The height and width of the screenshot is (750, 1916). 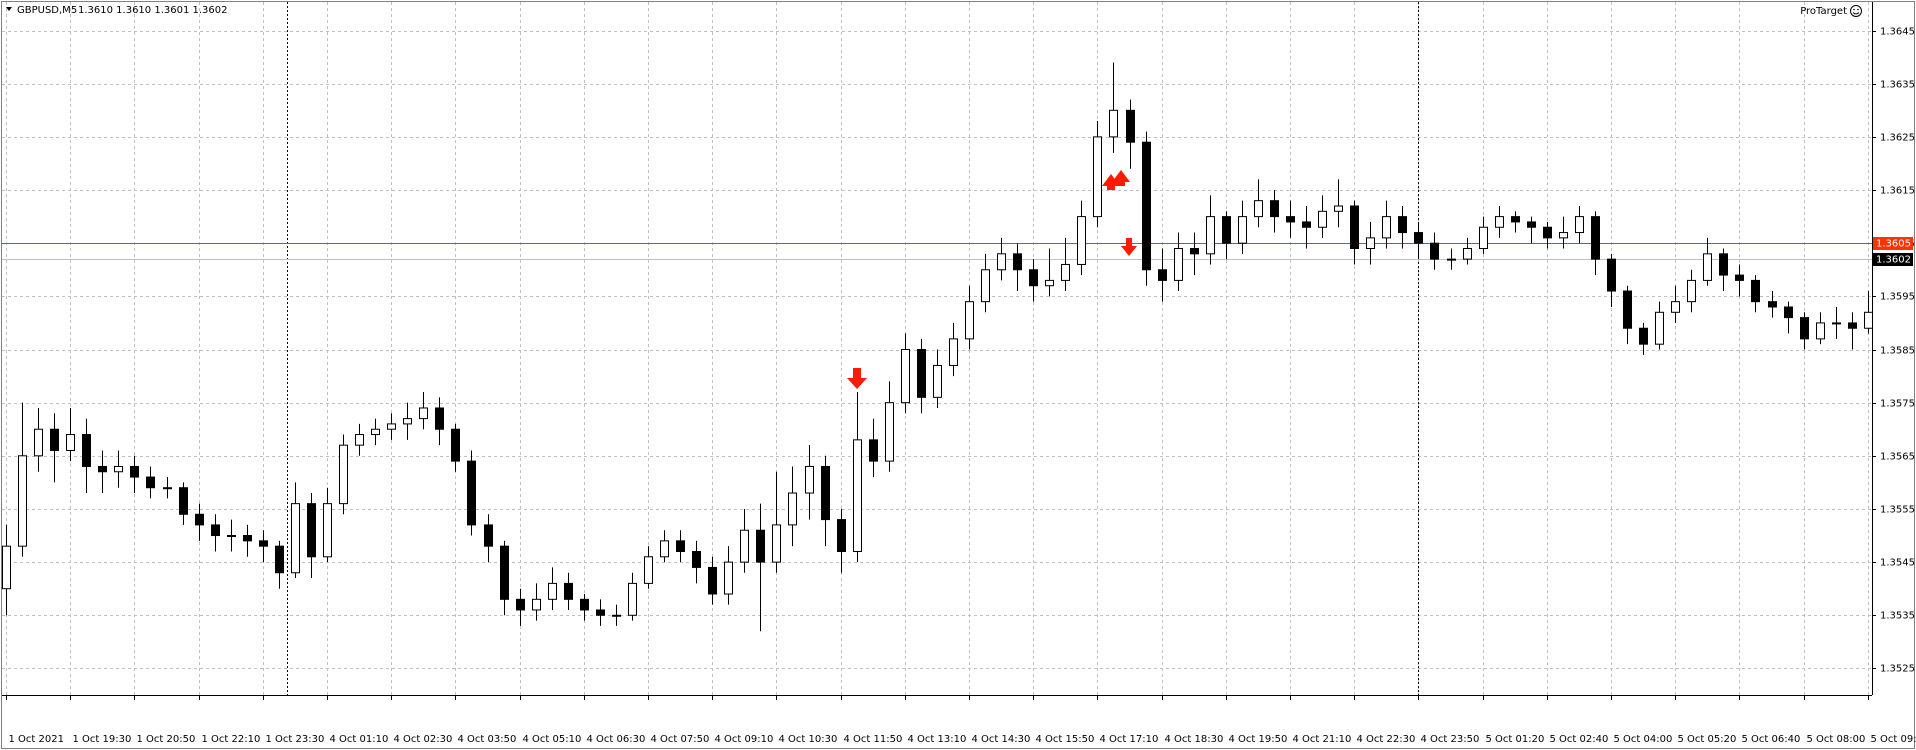 I want to click on x-tick-label: 4 Oct 13:10, so click(x=937, y=739).